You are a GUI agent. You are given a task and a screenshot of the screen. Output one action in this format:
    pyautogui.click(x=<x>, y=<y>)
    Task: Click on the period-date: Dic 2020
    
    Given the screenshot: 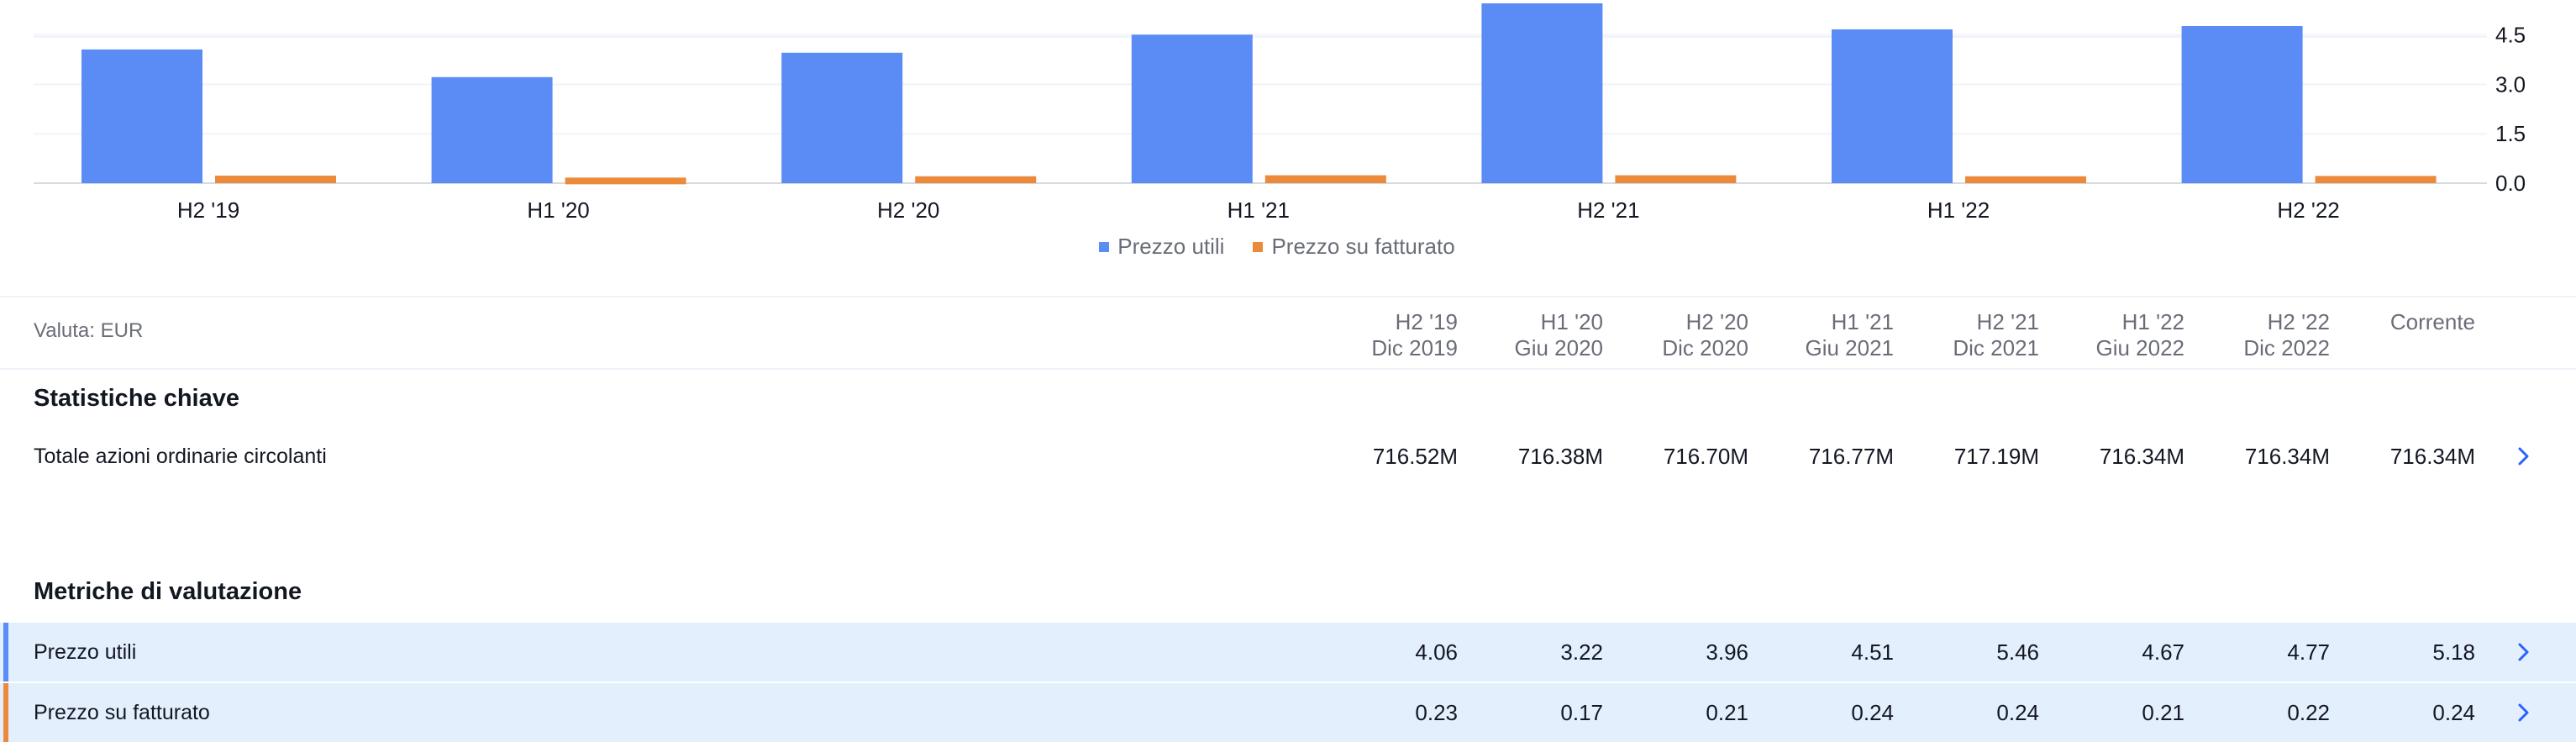 What is the action you would take?
    pyautogui.click(x=1705, y=347)
    